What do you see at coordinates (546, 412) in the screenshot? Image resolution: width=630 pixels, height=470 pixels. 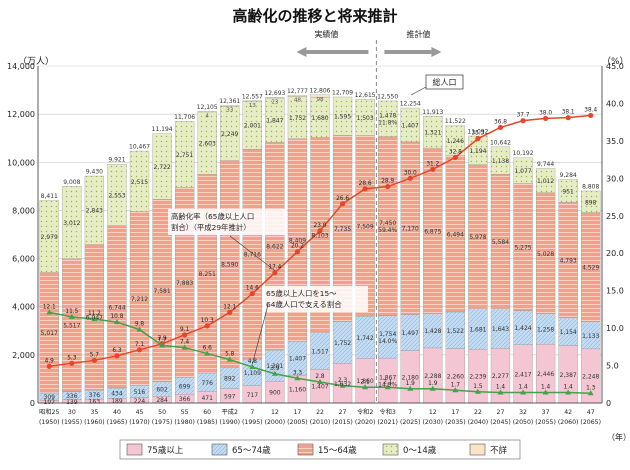 I see `x-era-label: 37` at bounding box center [546, 412].